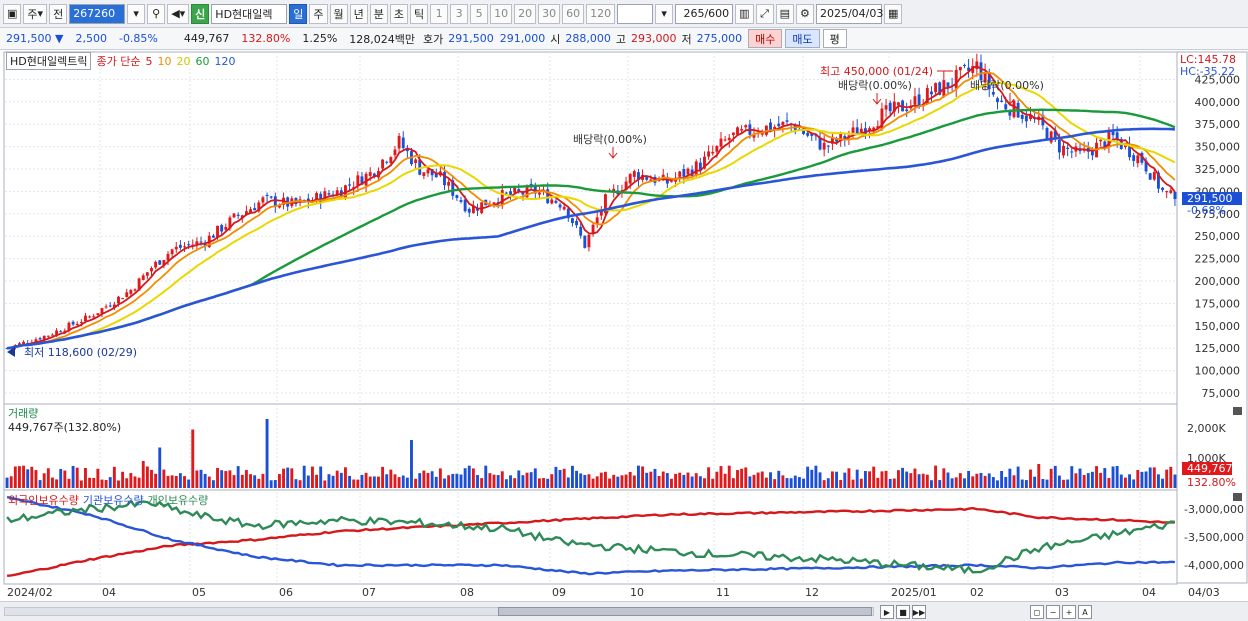 This screenshot has height=621, width=1248. I want to click on time-scrollbar, so click(439, 611).